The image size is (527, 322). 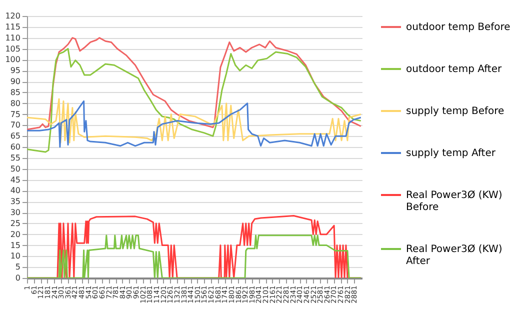 I want to click on y-tick-label: 35, so click(x=15, y=201).